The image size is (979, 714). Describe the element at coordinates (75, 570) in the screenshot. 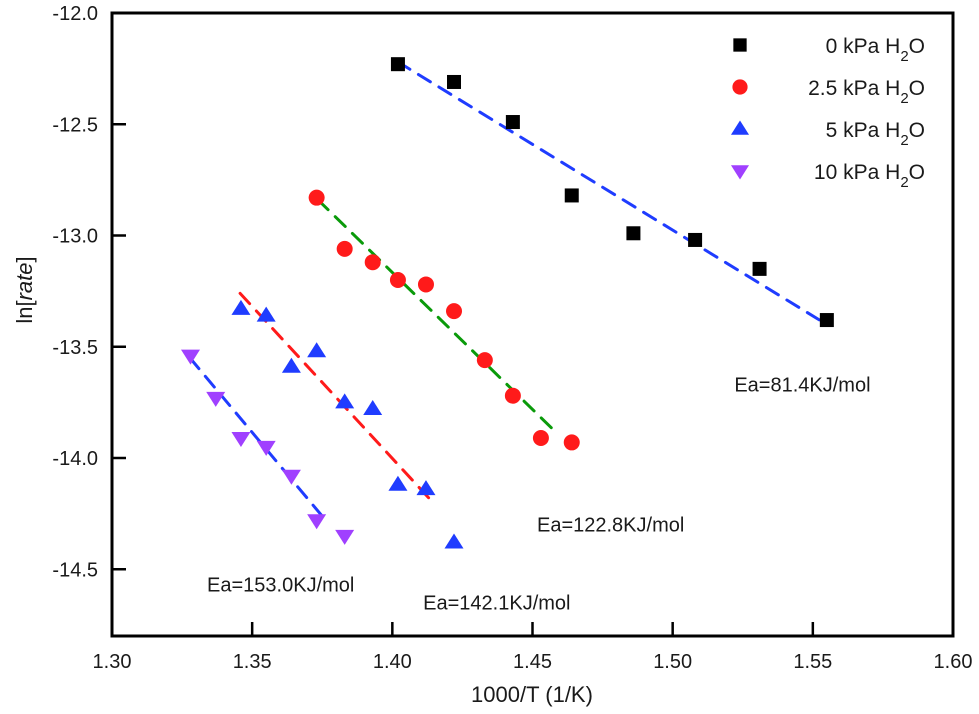

I see `y-tick-label: -14.5` at that location.